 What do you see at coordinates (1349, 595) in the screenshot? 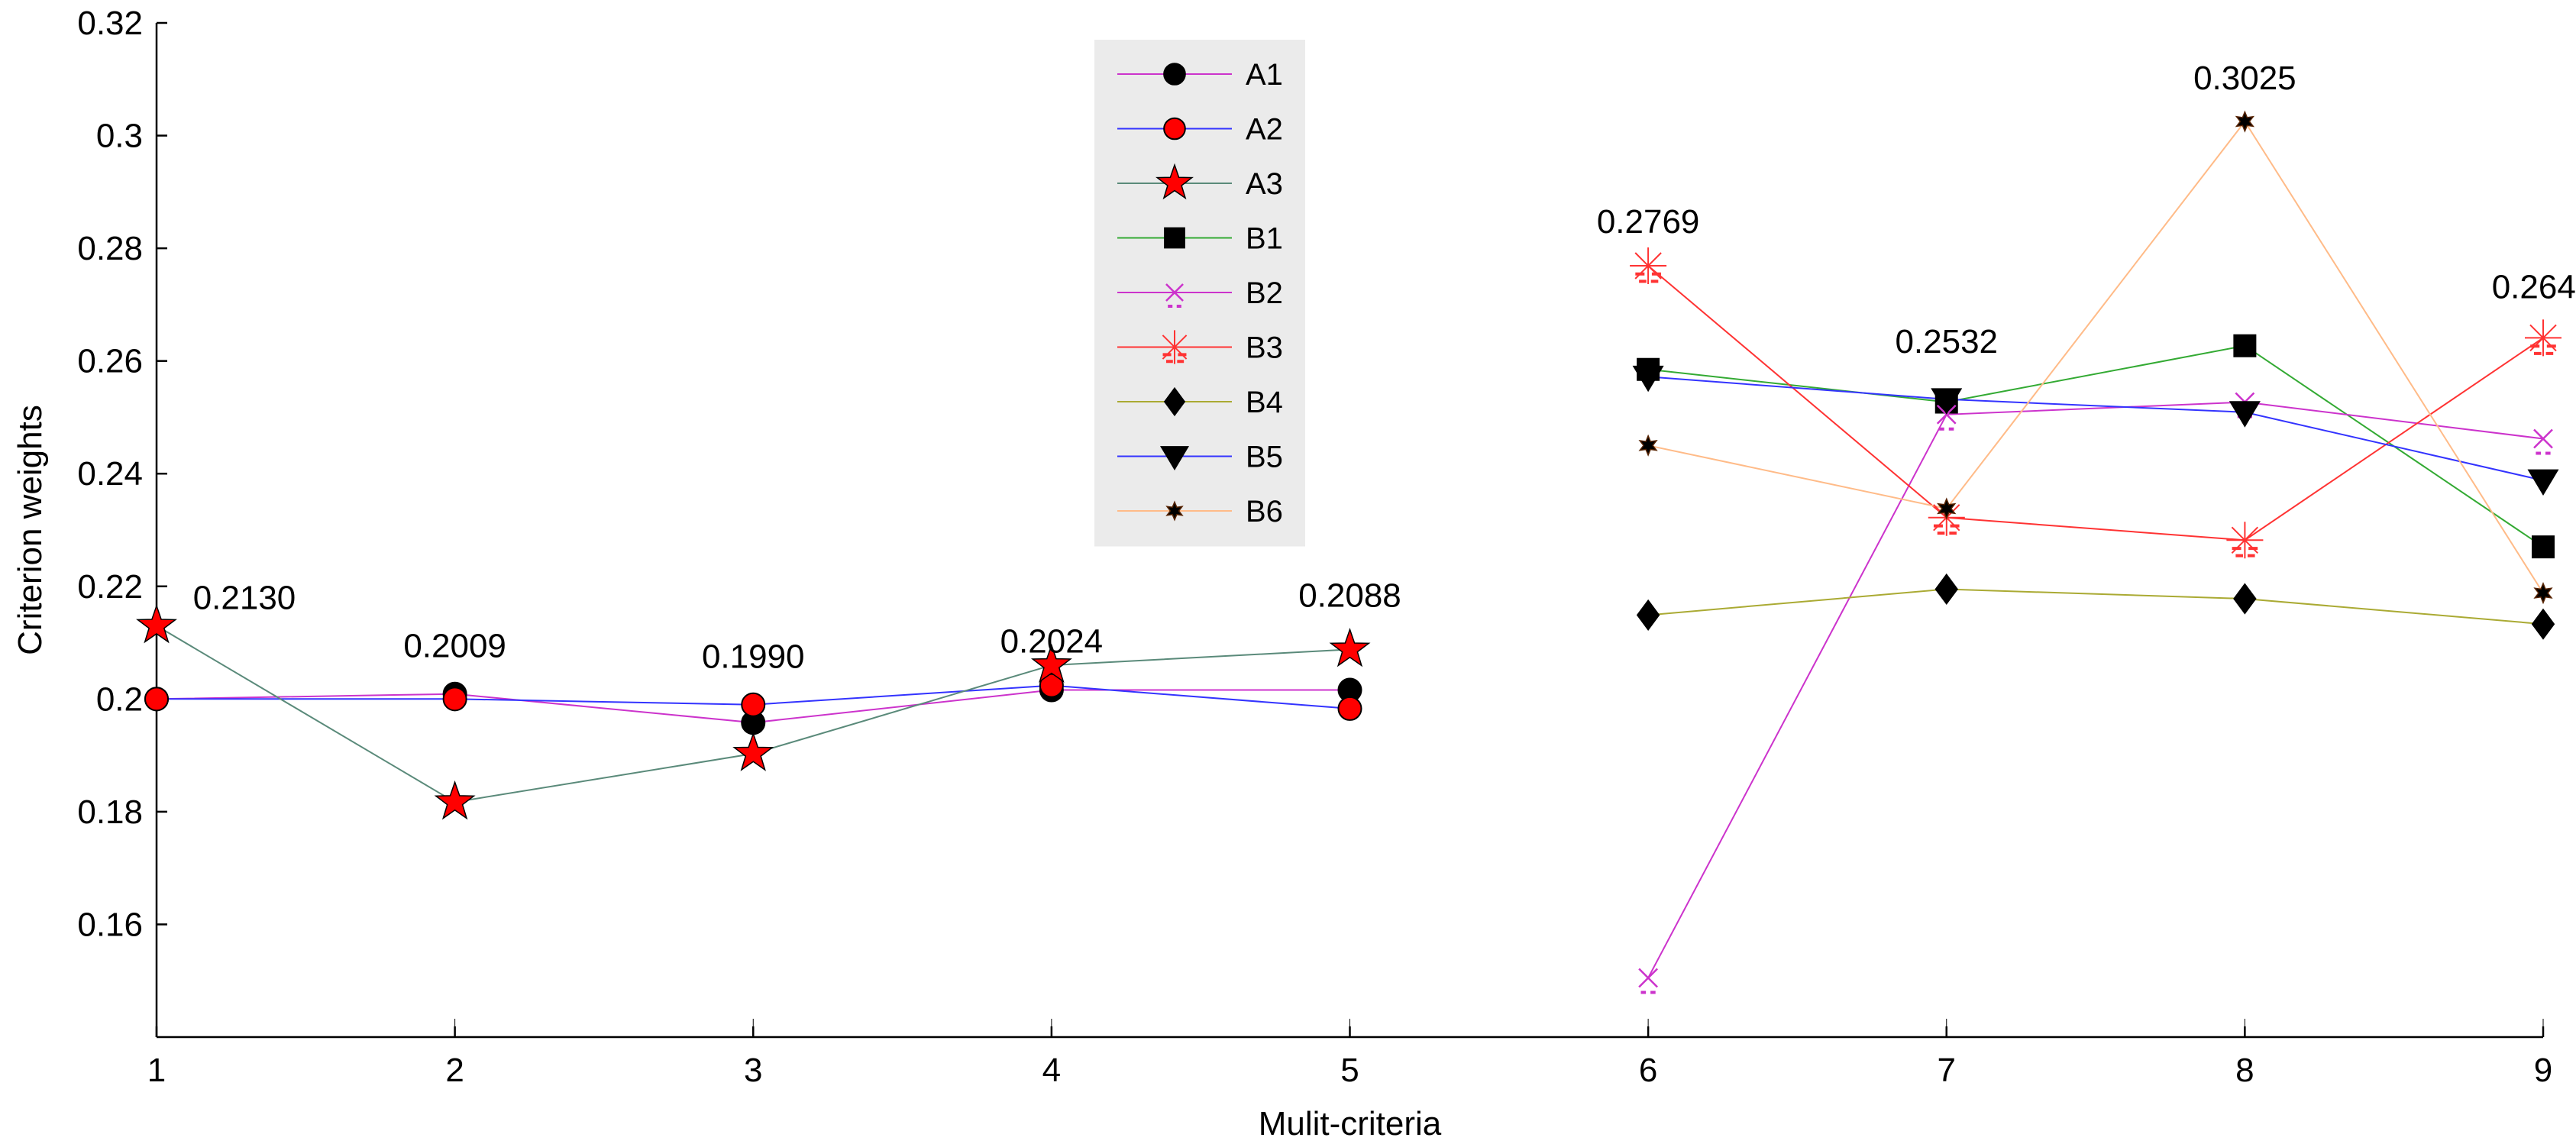
I see `data-annotation: 0.2088` at bounding box center [1349, 595].